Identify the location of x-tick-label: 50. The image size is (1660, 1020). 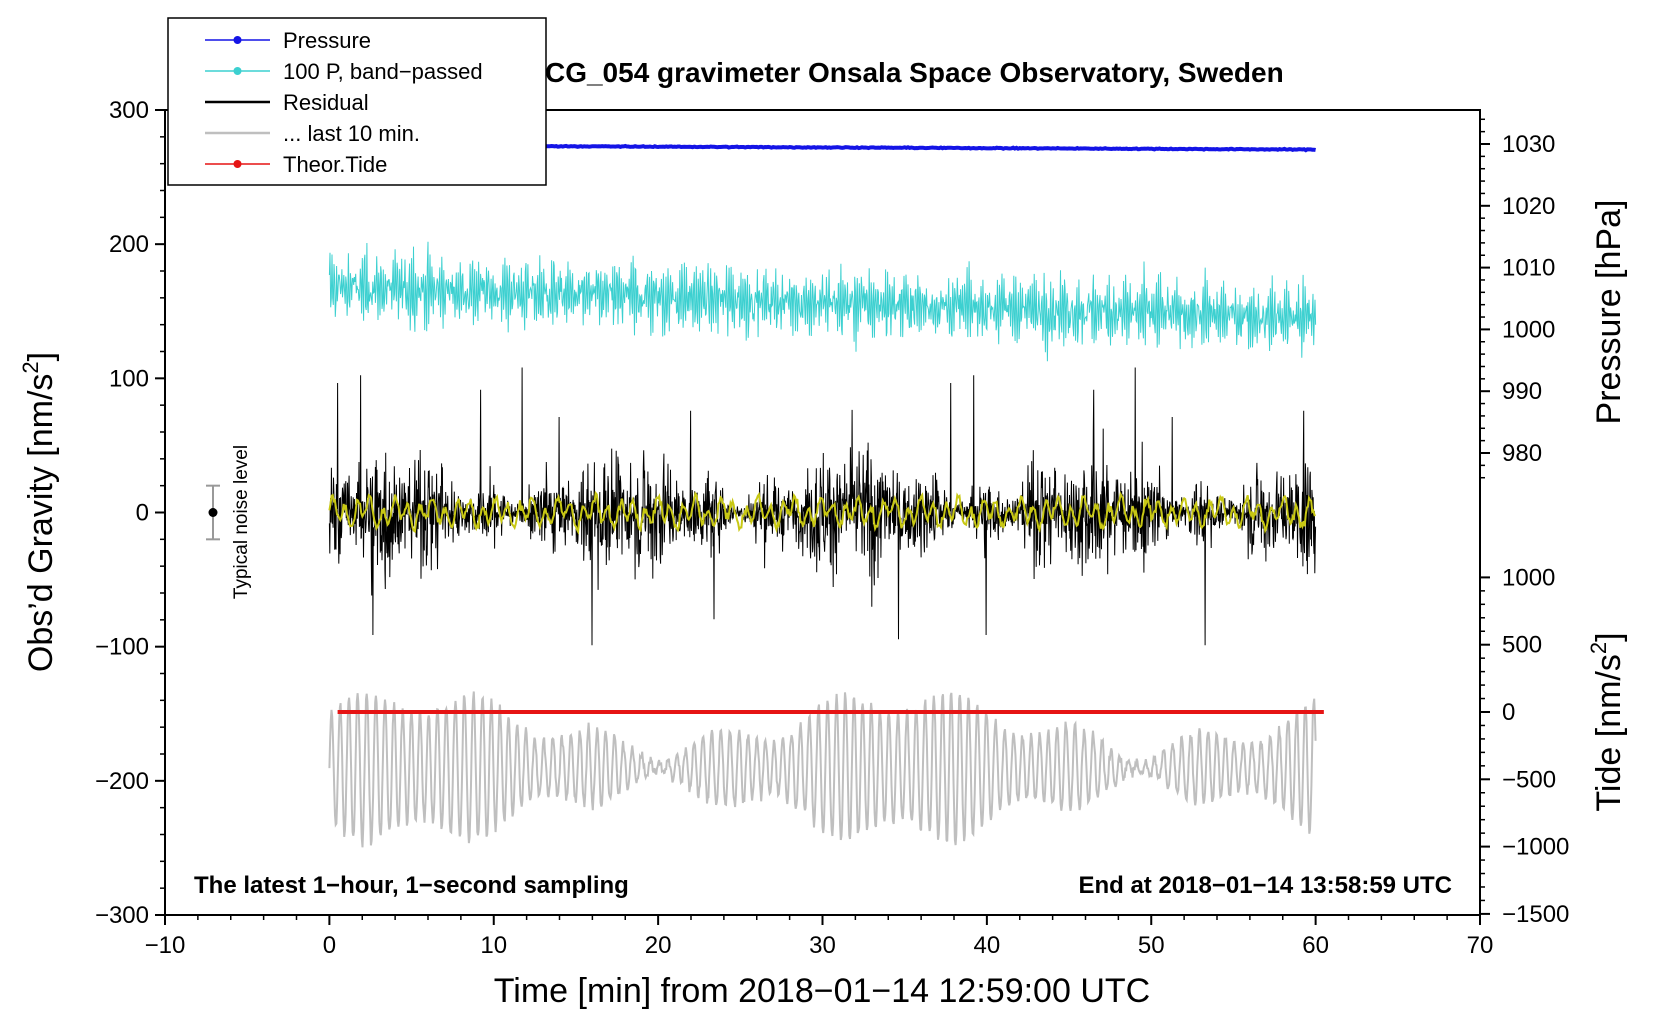
(1151, 945).